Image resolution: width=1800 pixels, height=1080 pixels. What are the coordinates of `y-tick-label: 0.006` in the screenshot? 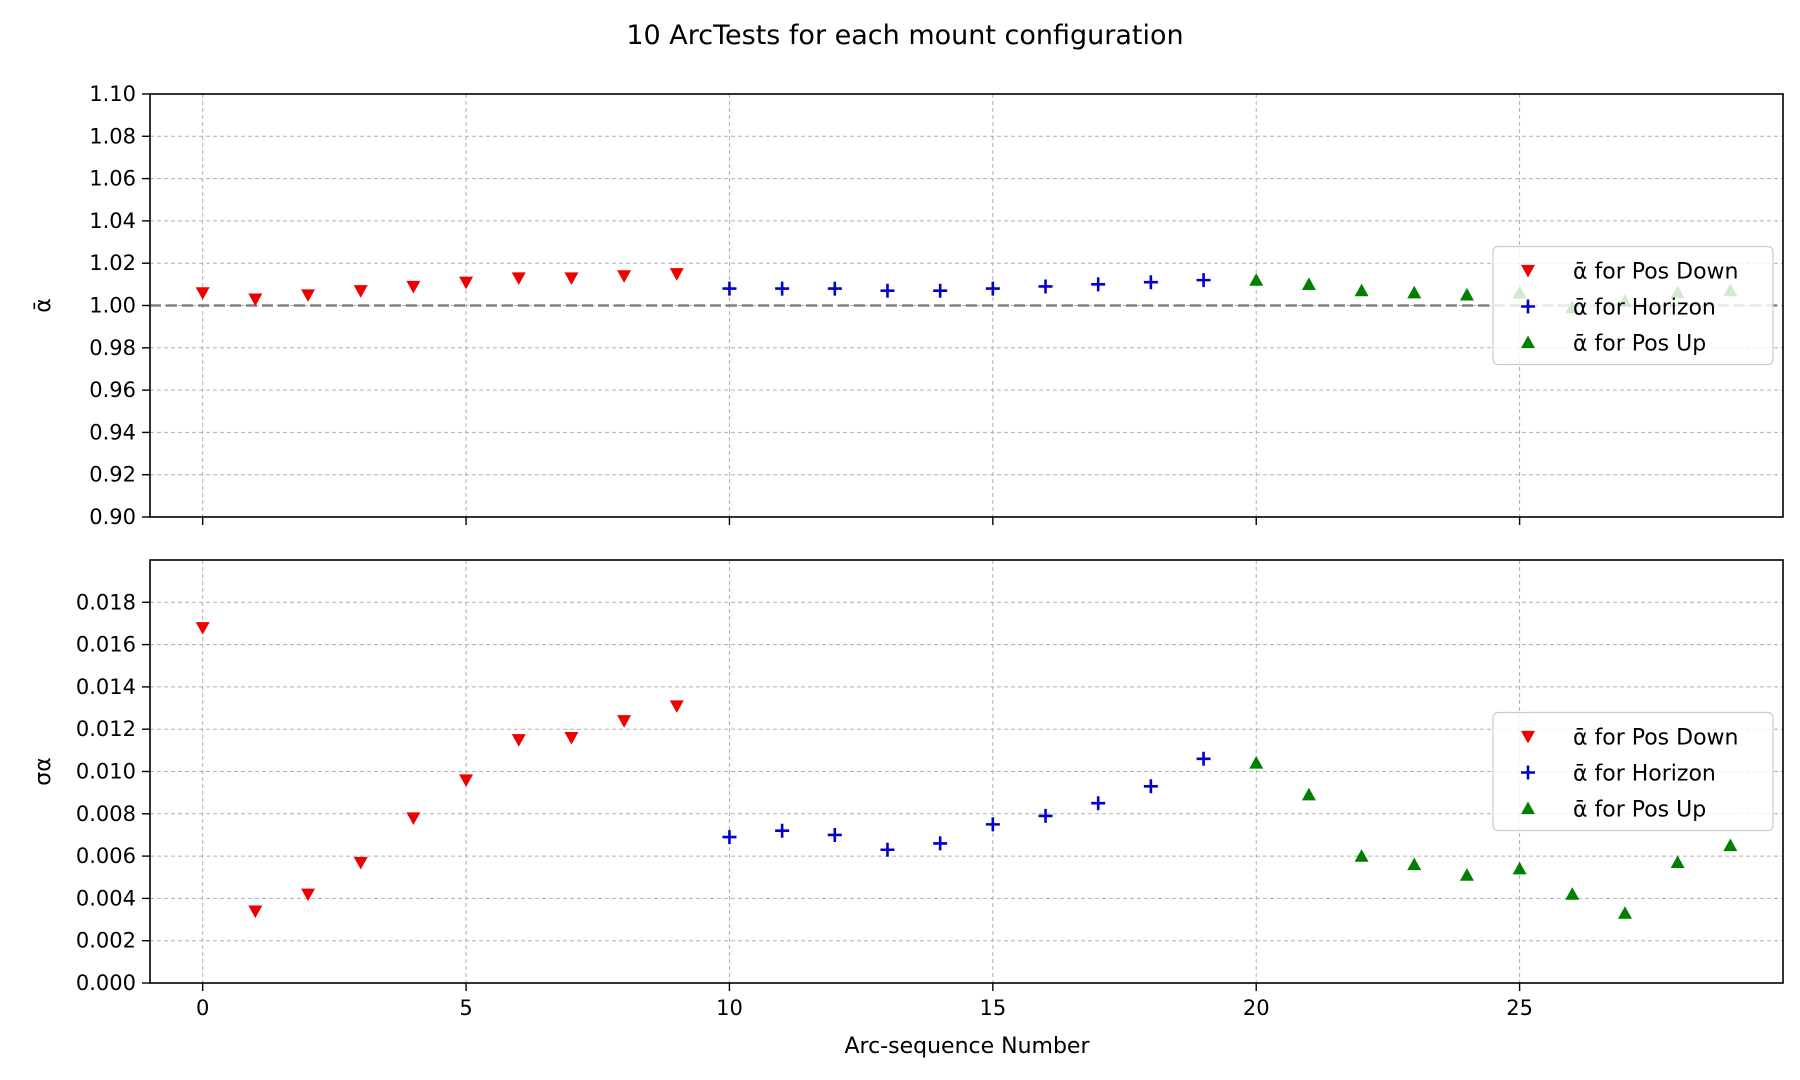 It's located at (106, 856).